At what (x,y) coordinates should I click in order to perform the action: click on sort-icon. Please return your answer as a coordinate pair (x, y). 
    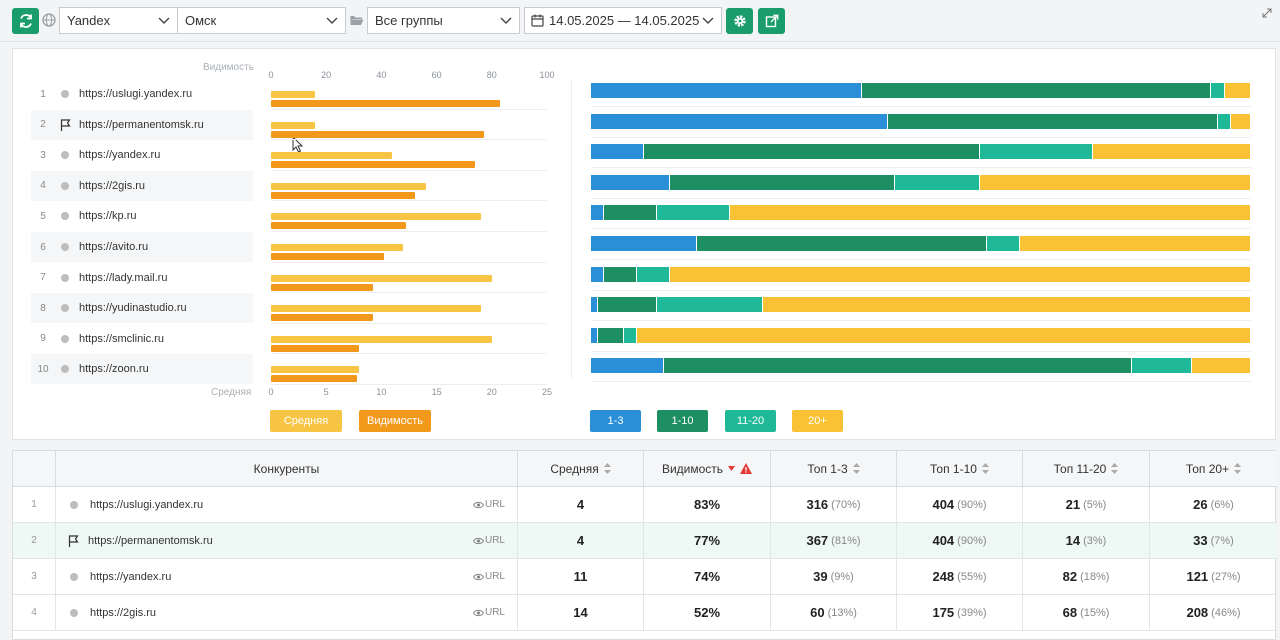
    Looking at the image, I should click on (985, 468).